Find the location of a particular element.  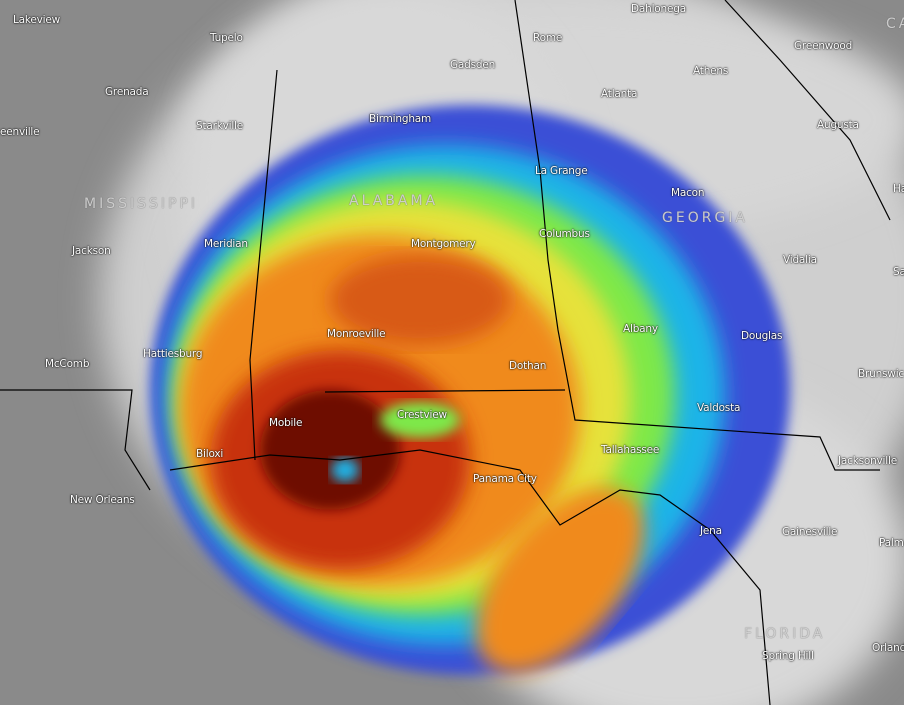

city-label: New Orleans is located at coordinates (102, 500).